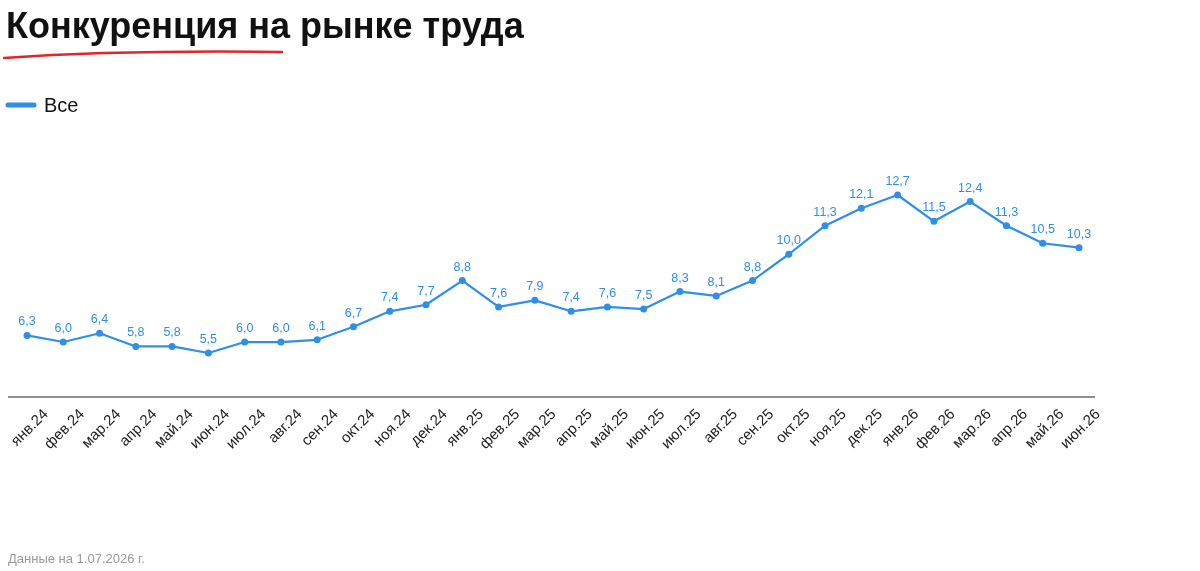 This screenshot has height=571, width=1200. I want to click on data-label: 7,7, so click(426, 290).